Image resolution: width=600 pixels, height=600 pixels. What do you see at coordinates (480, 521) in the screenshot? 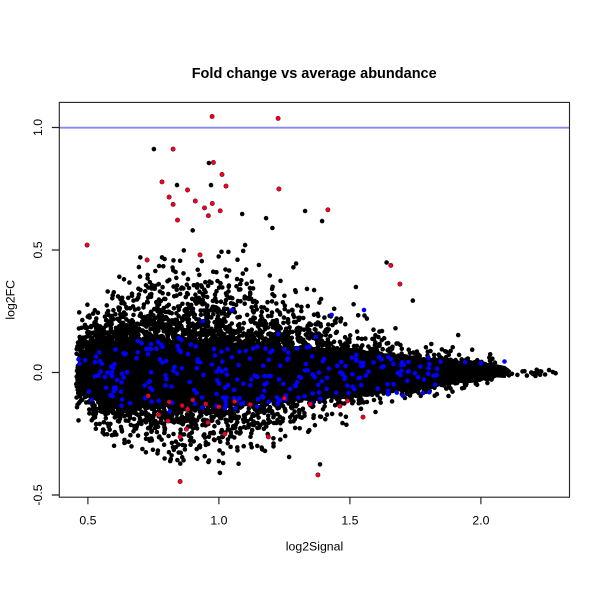
I see `svg-text: 2.0` at bounding box center [480, 521].